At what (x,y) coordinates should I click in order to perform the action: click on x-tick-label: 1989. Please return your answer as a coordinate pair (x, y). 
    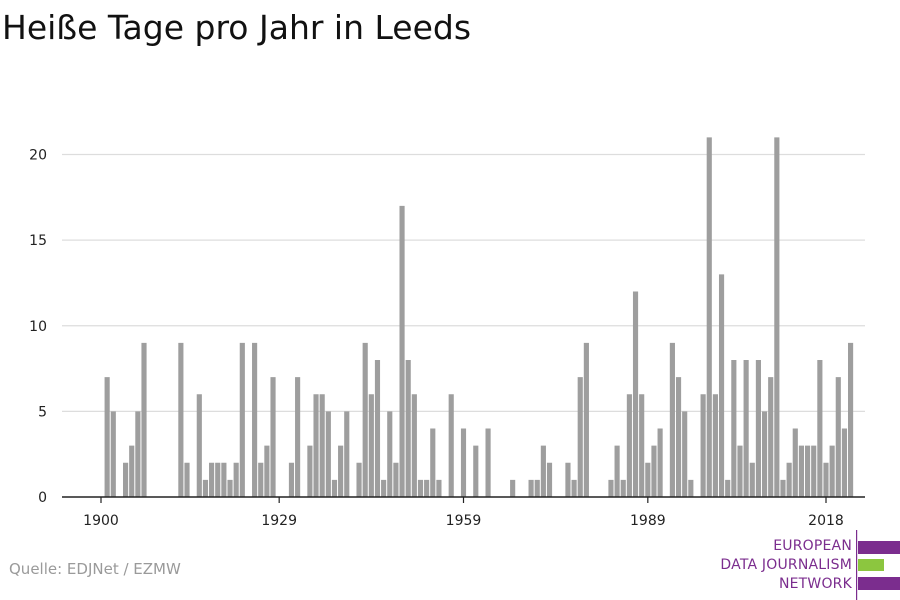
    Looking at the image, I should click on (648, 521).